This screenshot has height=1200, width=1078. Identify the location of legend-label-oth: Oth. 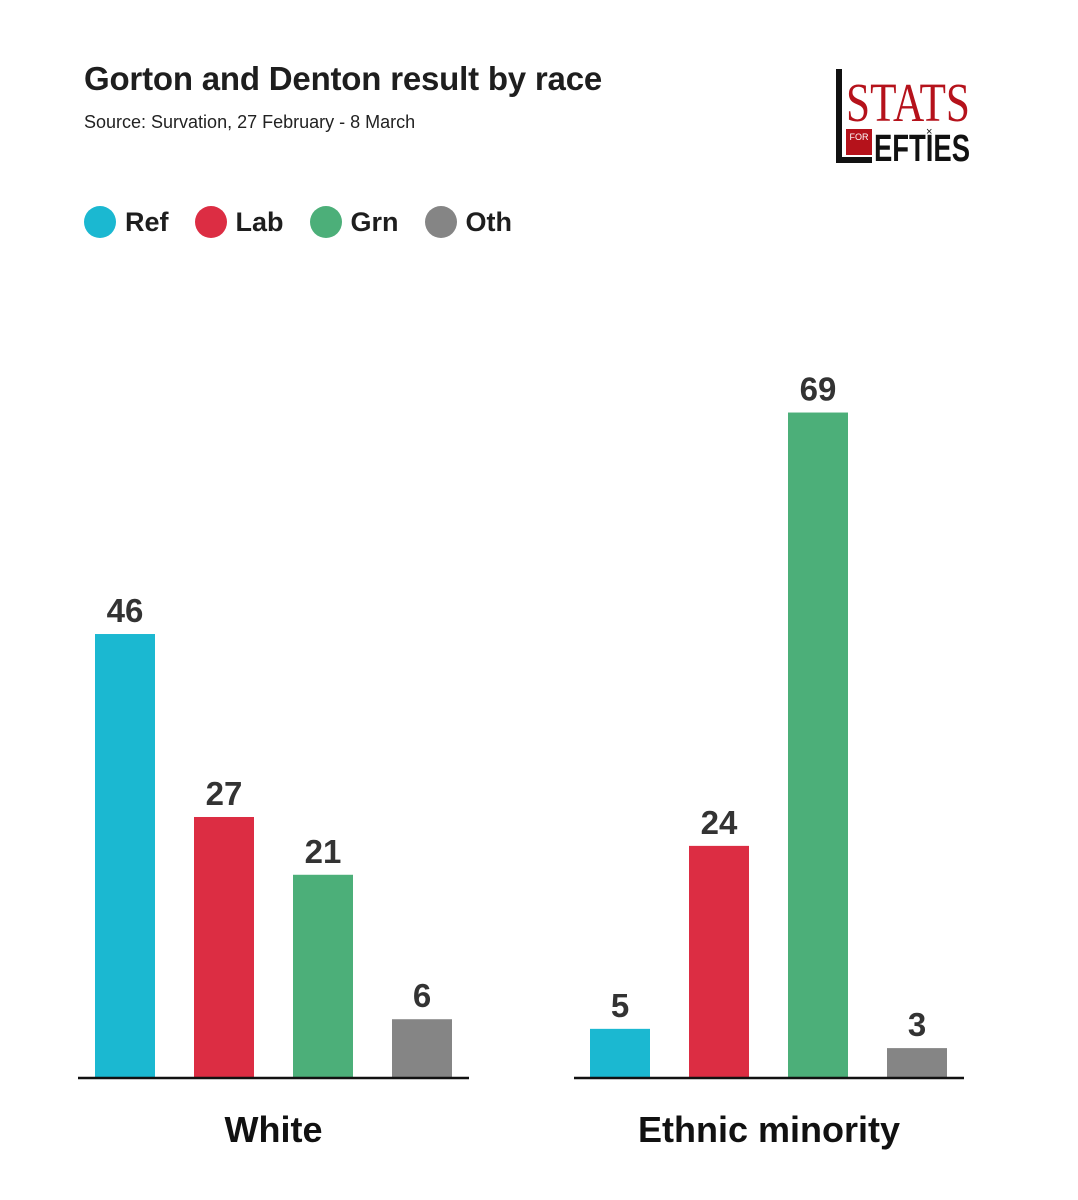
(489, 221).